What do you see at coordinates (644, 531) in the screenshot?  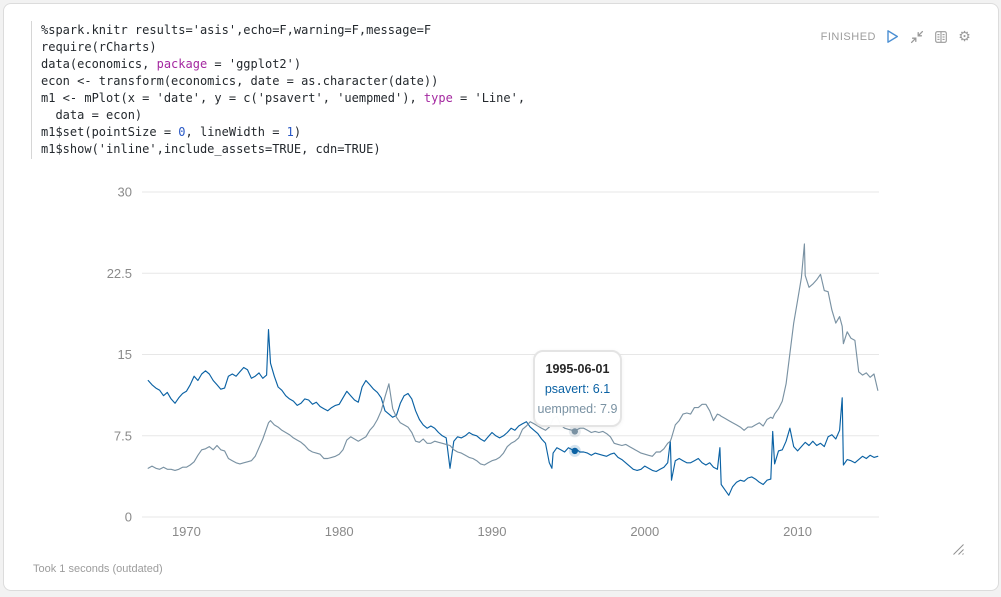 I see `x-axis-tick-label: 2000` at bounding box center [644, 531].